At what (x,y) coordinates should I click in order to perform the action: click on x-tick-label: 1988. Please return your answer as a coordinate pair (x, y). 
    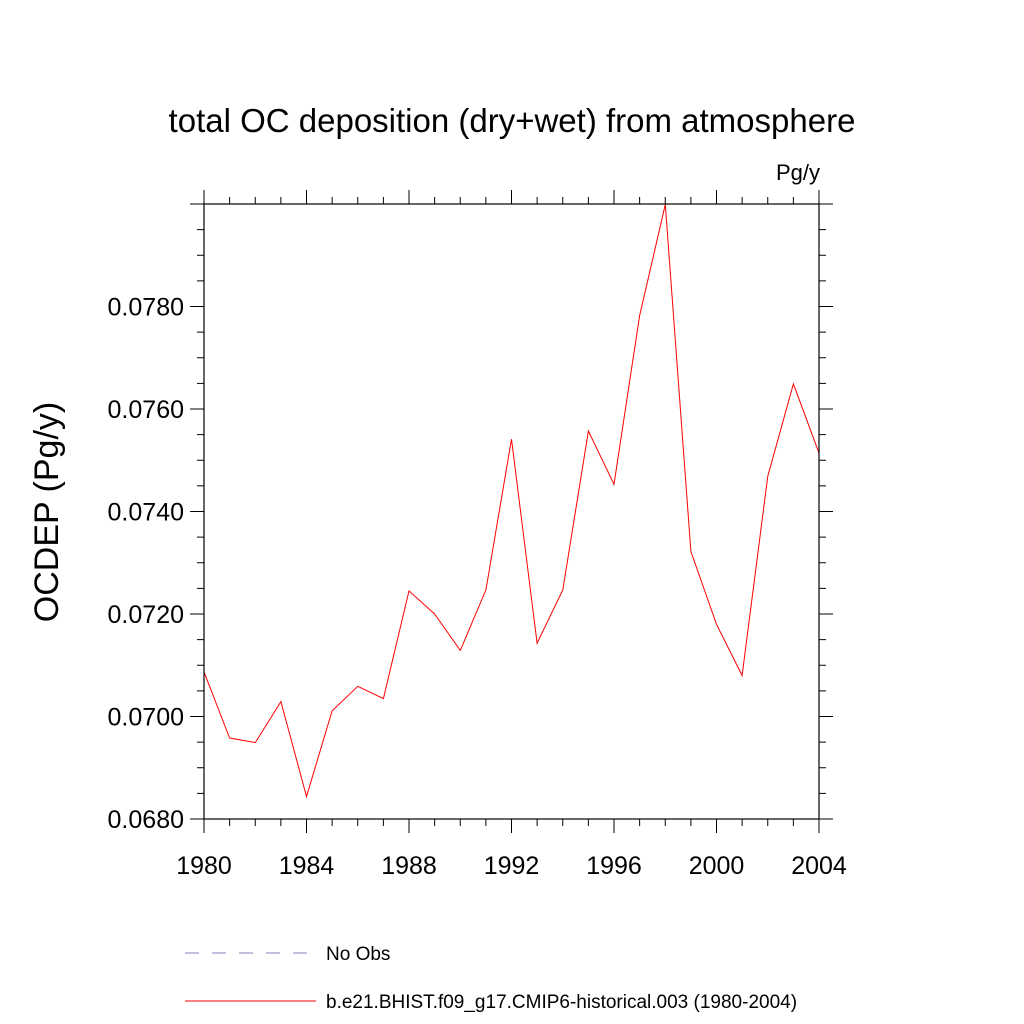
    Looking at the image, I should click on (409, 866).